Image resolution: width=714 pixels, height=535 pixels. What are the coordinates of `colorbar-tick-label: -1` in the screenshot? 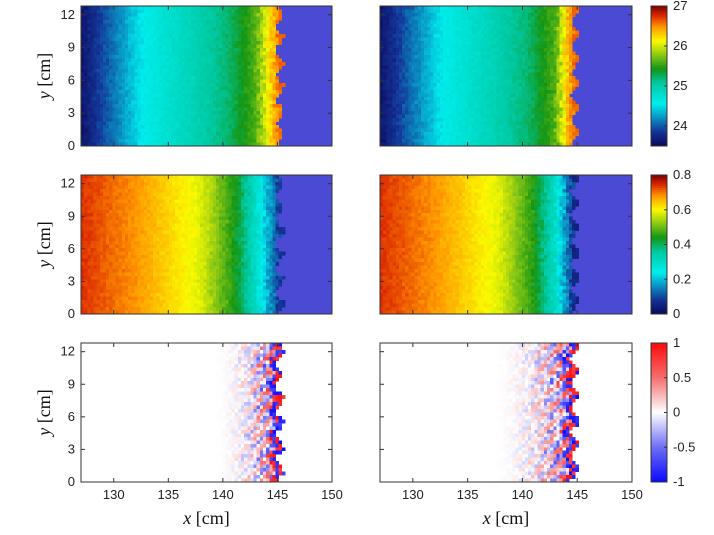 It's located at (679, 481).